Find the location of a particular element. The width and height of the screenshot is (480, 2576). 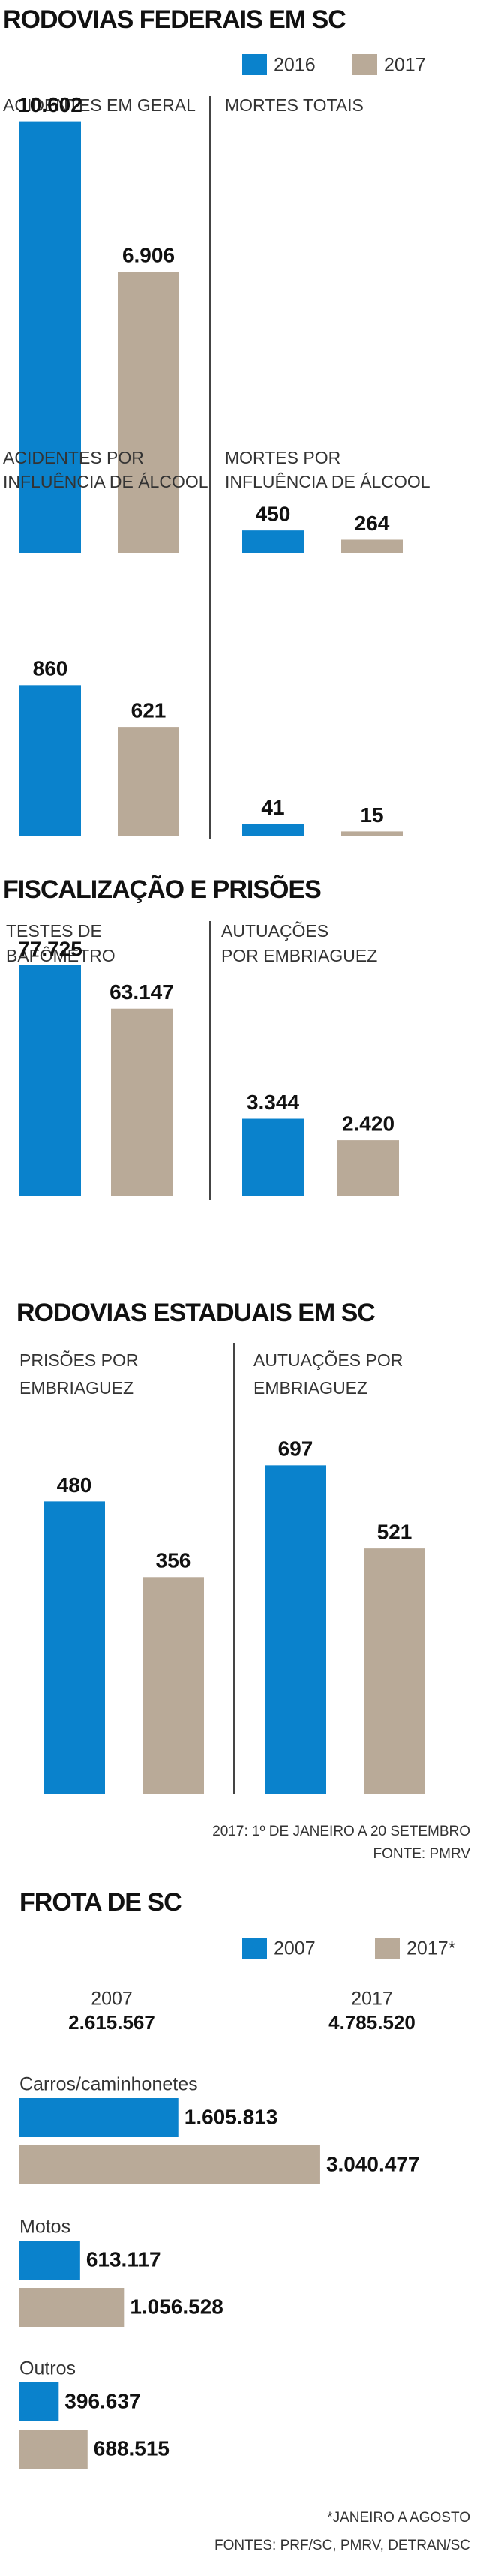

value-label: 6.906 is located at coordinates (148, 255).